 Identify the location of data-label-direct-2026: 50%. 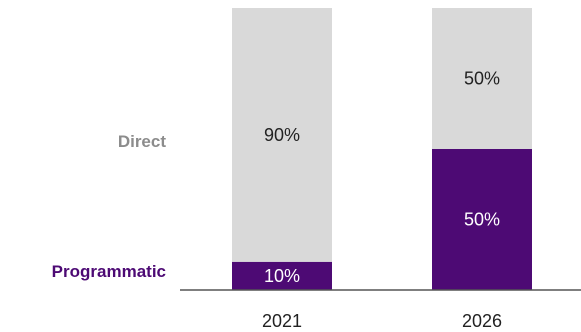
(482, 79).